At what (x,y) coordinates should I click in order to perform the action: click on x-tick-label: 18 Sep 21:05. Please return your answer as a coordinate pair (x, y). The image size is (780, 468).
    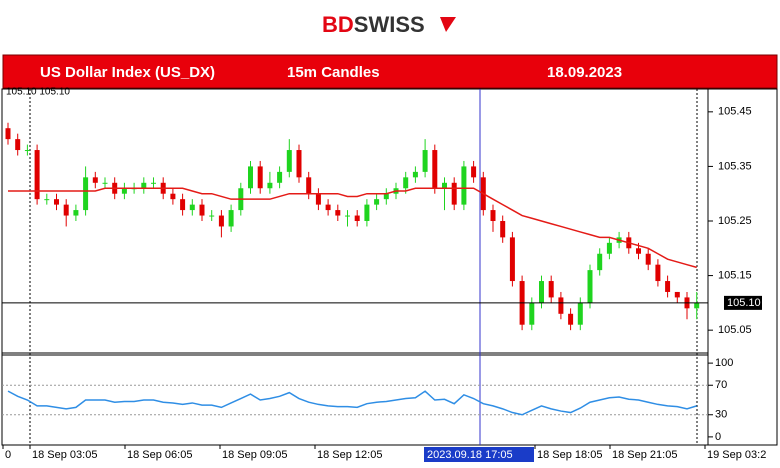
    Looking at the image, I should click on (644, 455).